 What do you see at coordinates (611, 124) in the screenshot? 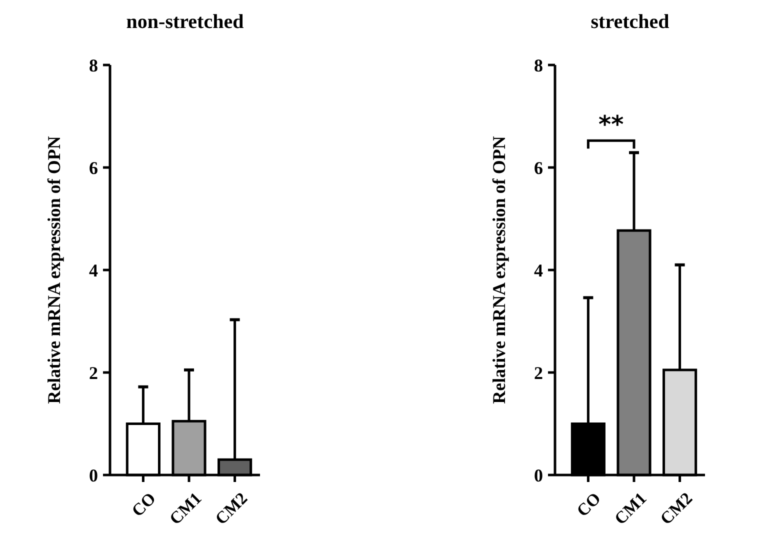
I see `annotation: **` at bounding box center [611, 124].